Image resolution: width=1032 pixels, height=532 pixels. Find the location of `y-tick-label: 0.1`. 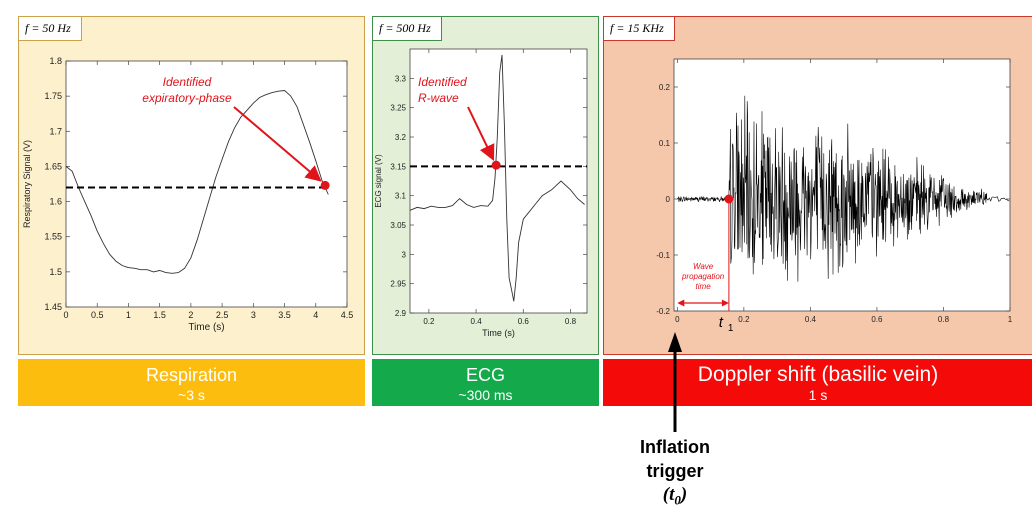

y-tick-label: 0.1 is located at coordinates (665, 143).